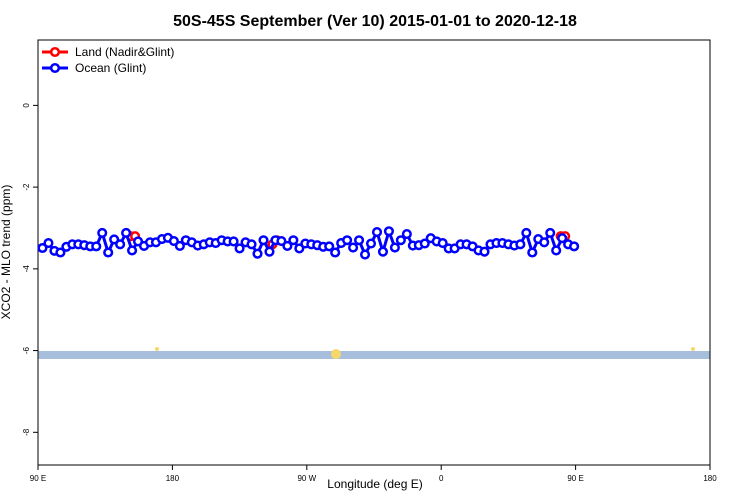  I want to click on y-tick-label: -4, so click(26, 269).